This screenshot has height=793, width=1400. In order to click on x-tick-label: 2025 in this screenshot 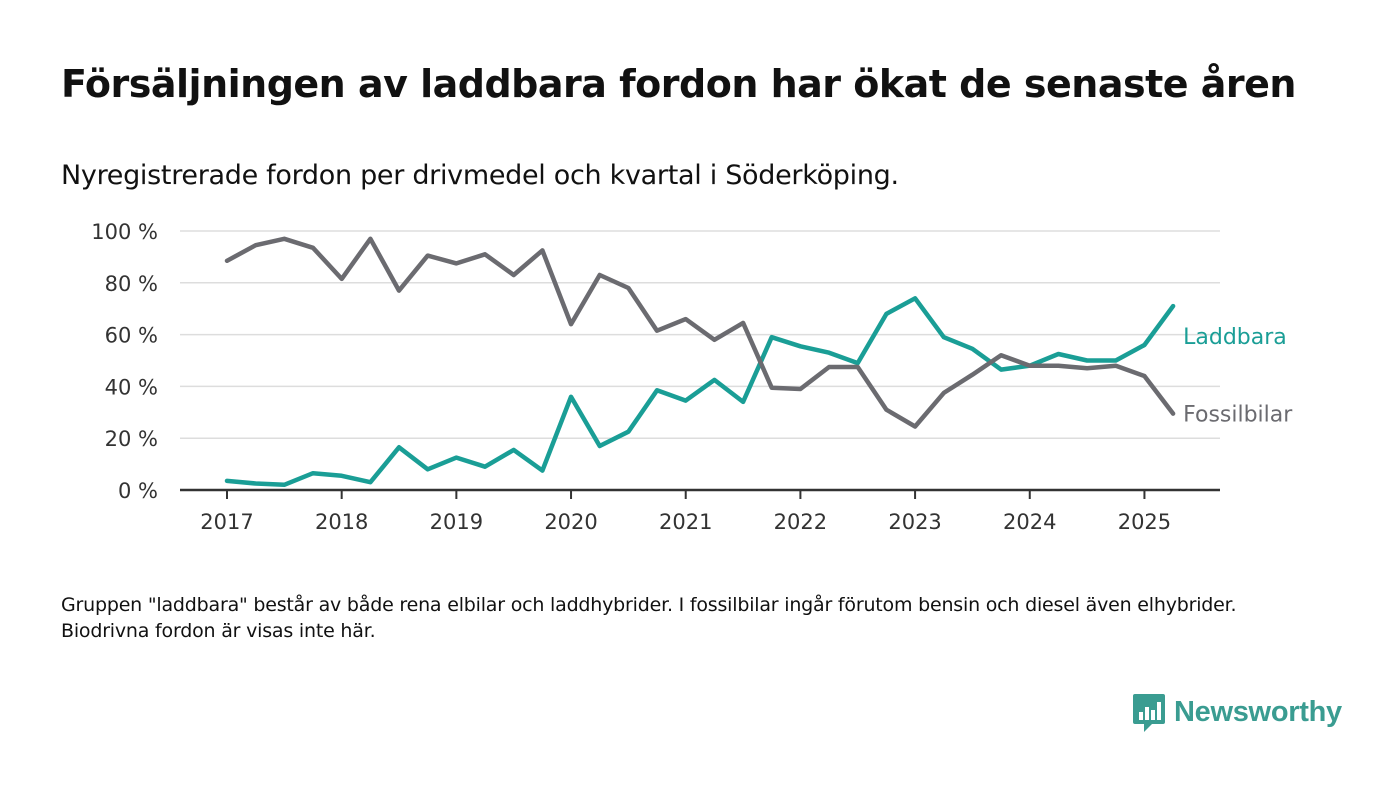, I will do `click(1144, 522)`.